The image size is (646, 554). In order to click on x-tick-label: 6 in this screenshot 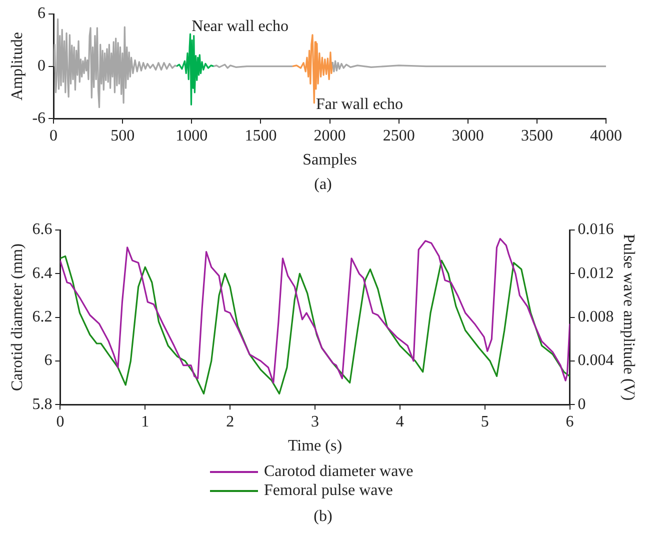, I will do `click(570, 421)`.